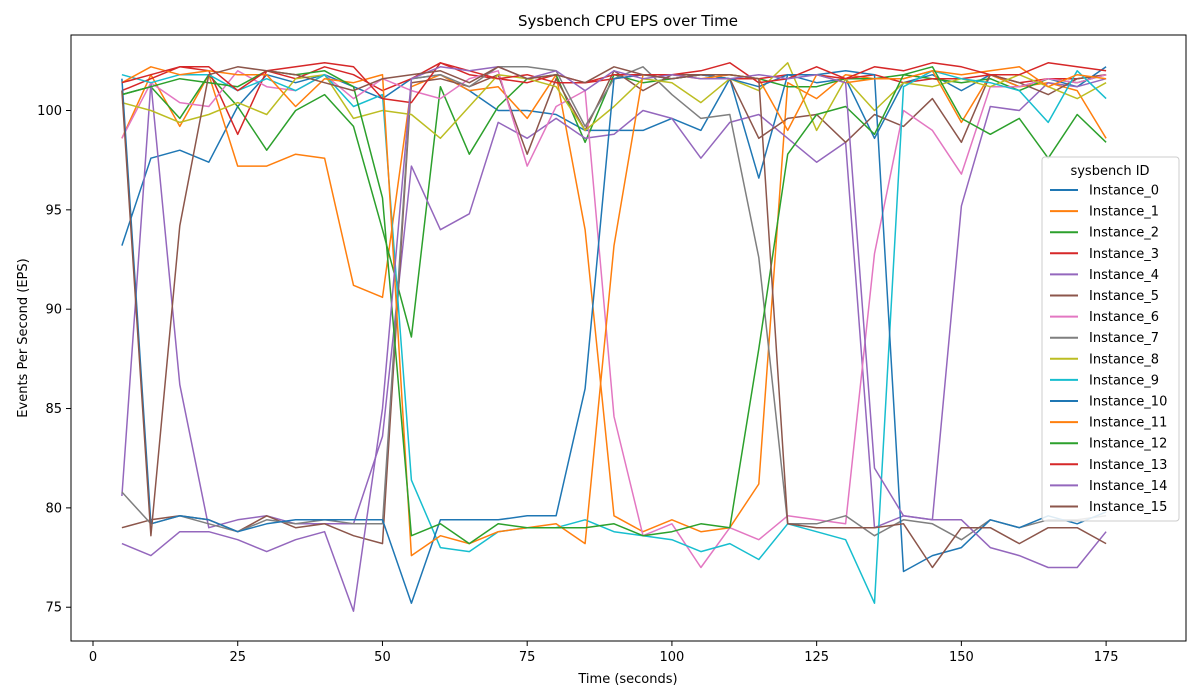  What do you see at coordinates (672, 657) in the screenshot?
I see `x-tick-label: 100` at bounding box center [672, 657].